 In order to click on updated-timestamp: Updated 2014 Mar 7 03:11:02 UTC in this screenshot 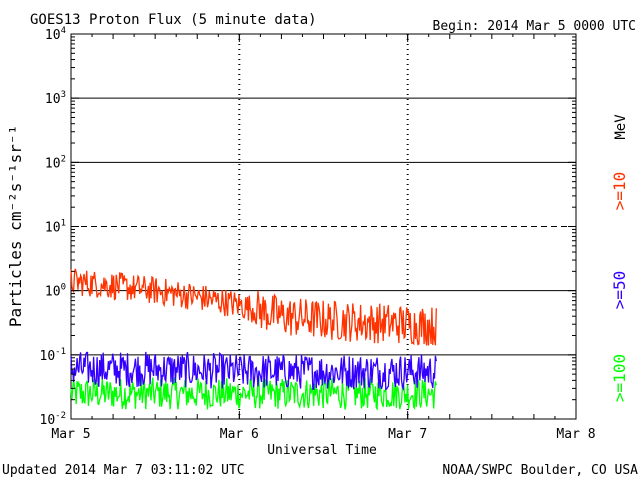, I will do `click(123, 470)`.